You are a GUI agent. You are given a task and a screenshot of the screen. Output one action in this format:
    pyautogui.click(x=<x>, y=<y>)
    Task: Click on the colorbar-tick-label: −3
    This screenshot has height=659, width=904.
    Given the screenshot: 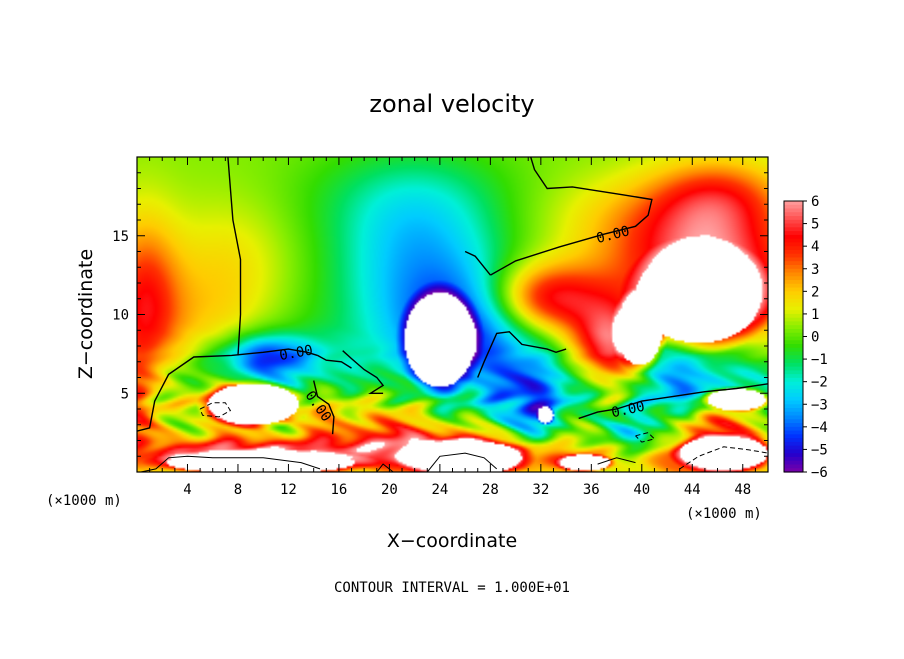 What is the action you would take?
    pyautogui.click(x=819, y=405)
    